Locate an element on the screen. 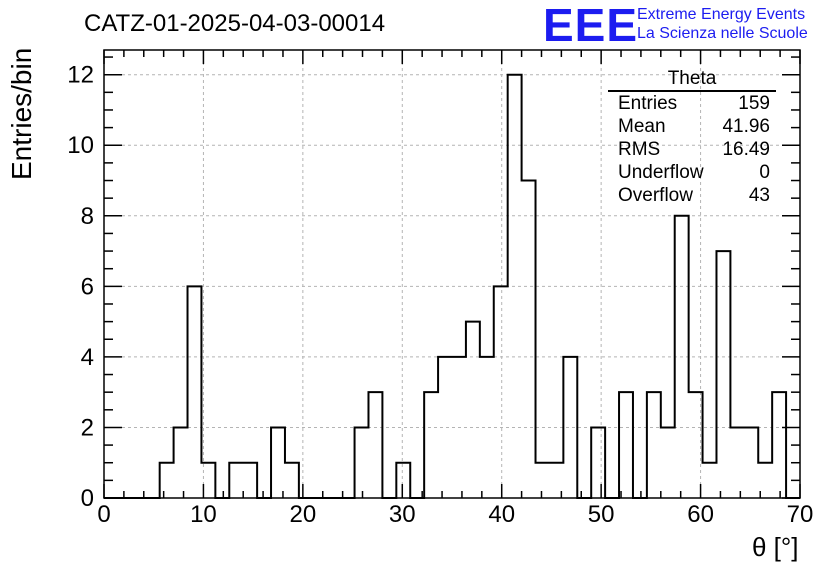 The height and width of the screenshot is (572, 836). y-tick-label: 4 is located at coordinates (87, 357).